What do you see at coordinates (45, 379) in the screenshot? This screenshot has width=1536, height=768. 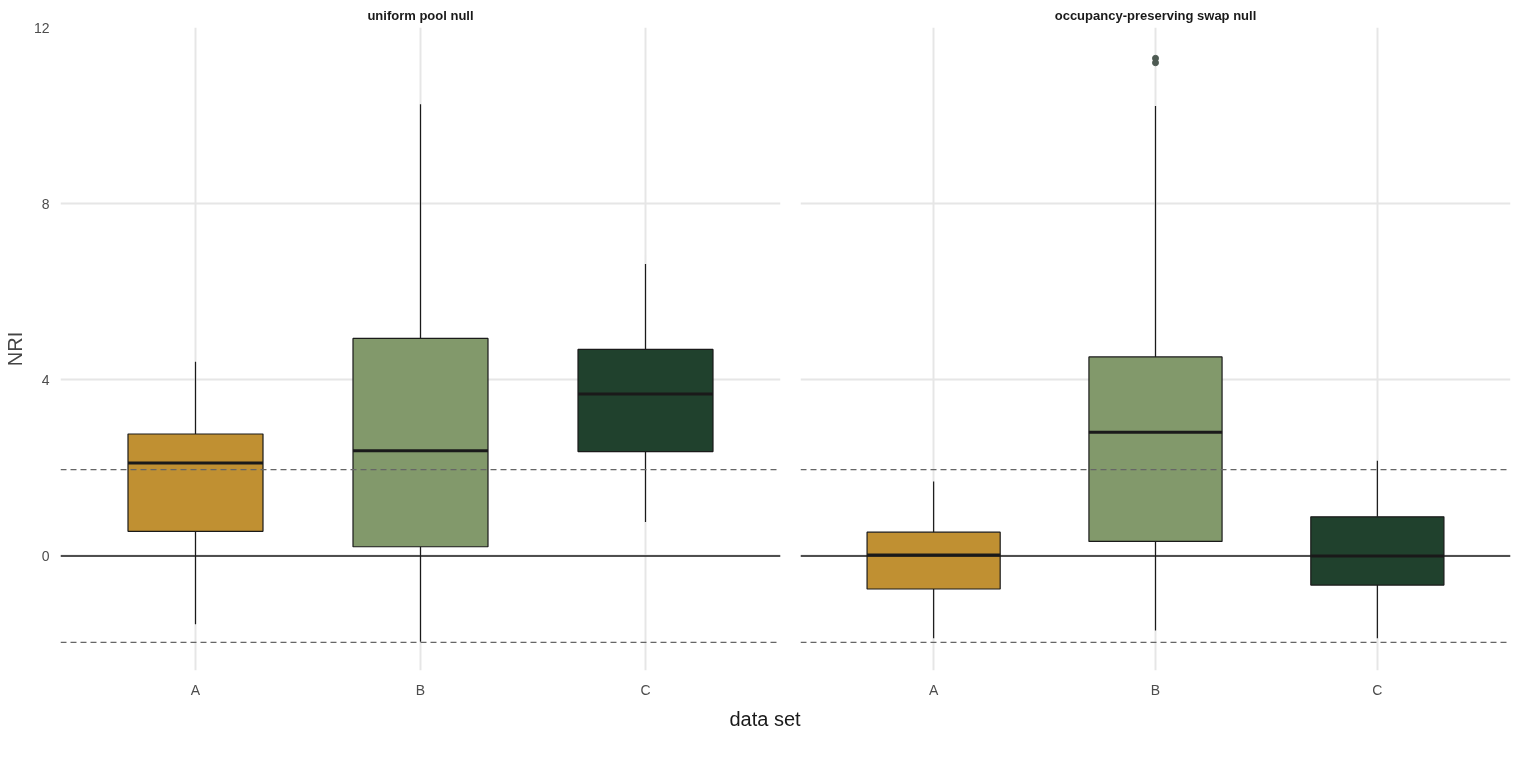 I see `y-tick-label: 4` at bounding box center [45, 379].